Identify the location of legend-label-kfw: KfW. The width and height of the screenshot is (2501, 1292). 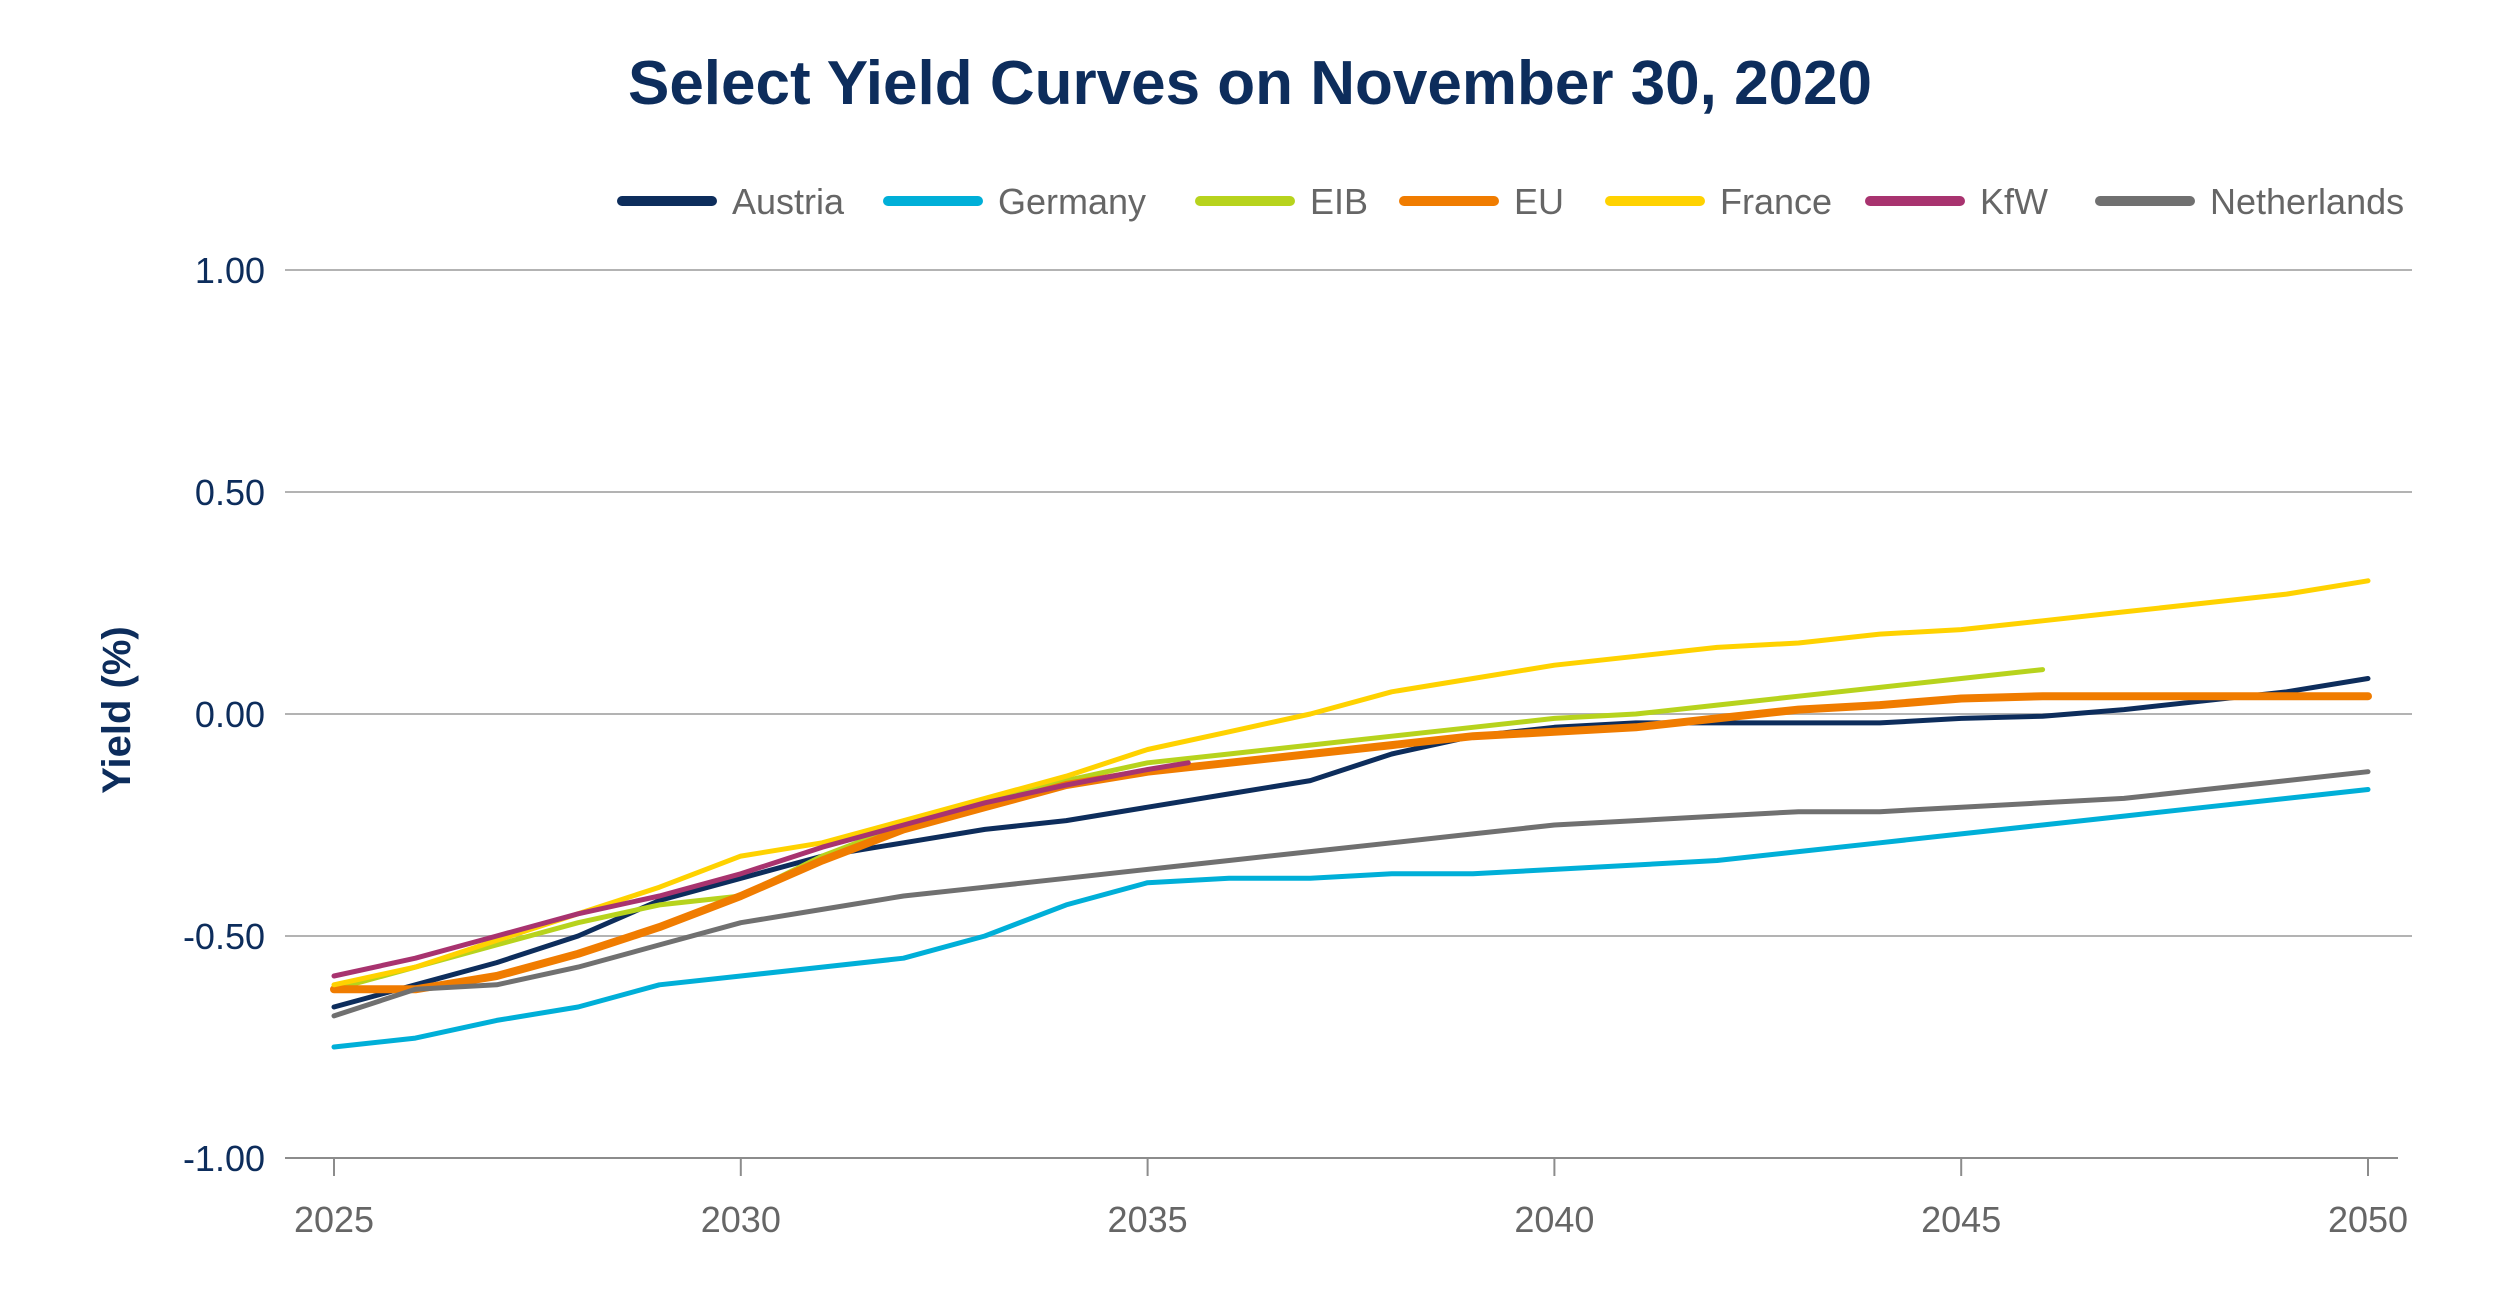
(2014, 201).